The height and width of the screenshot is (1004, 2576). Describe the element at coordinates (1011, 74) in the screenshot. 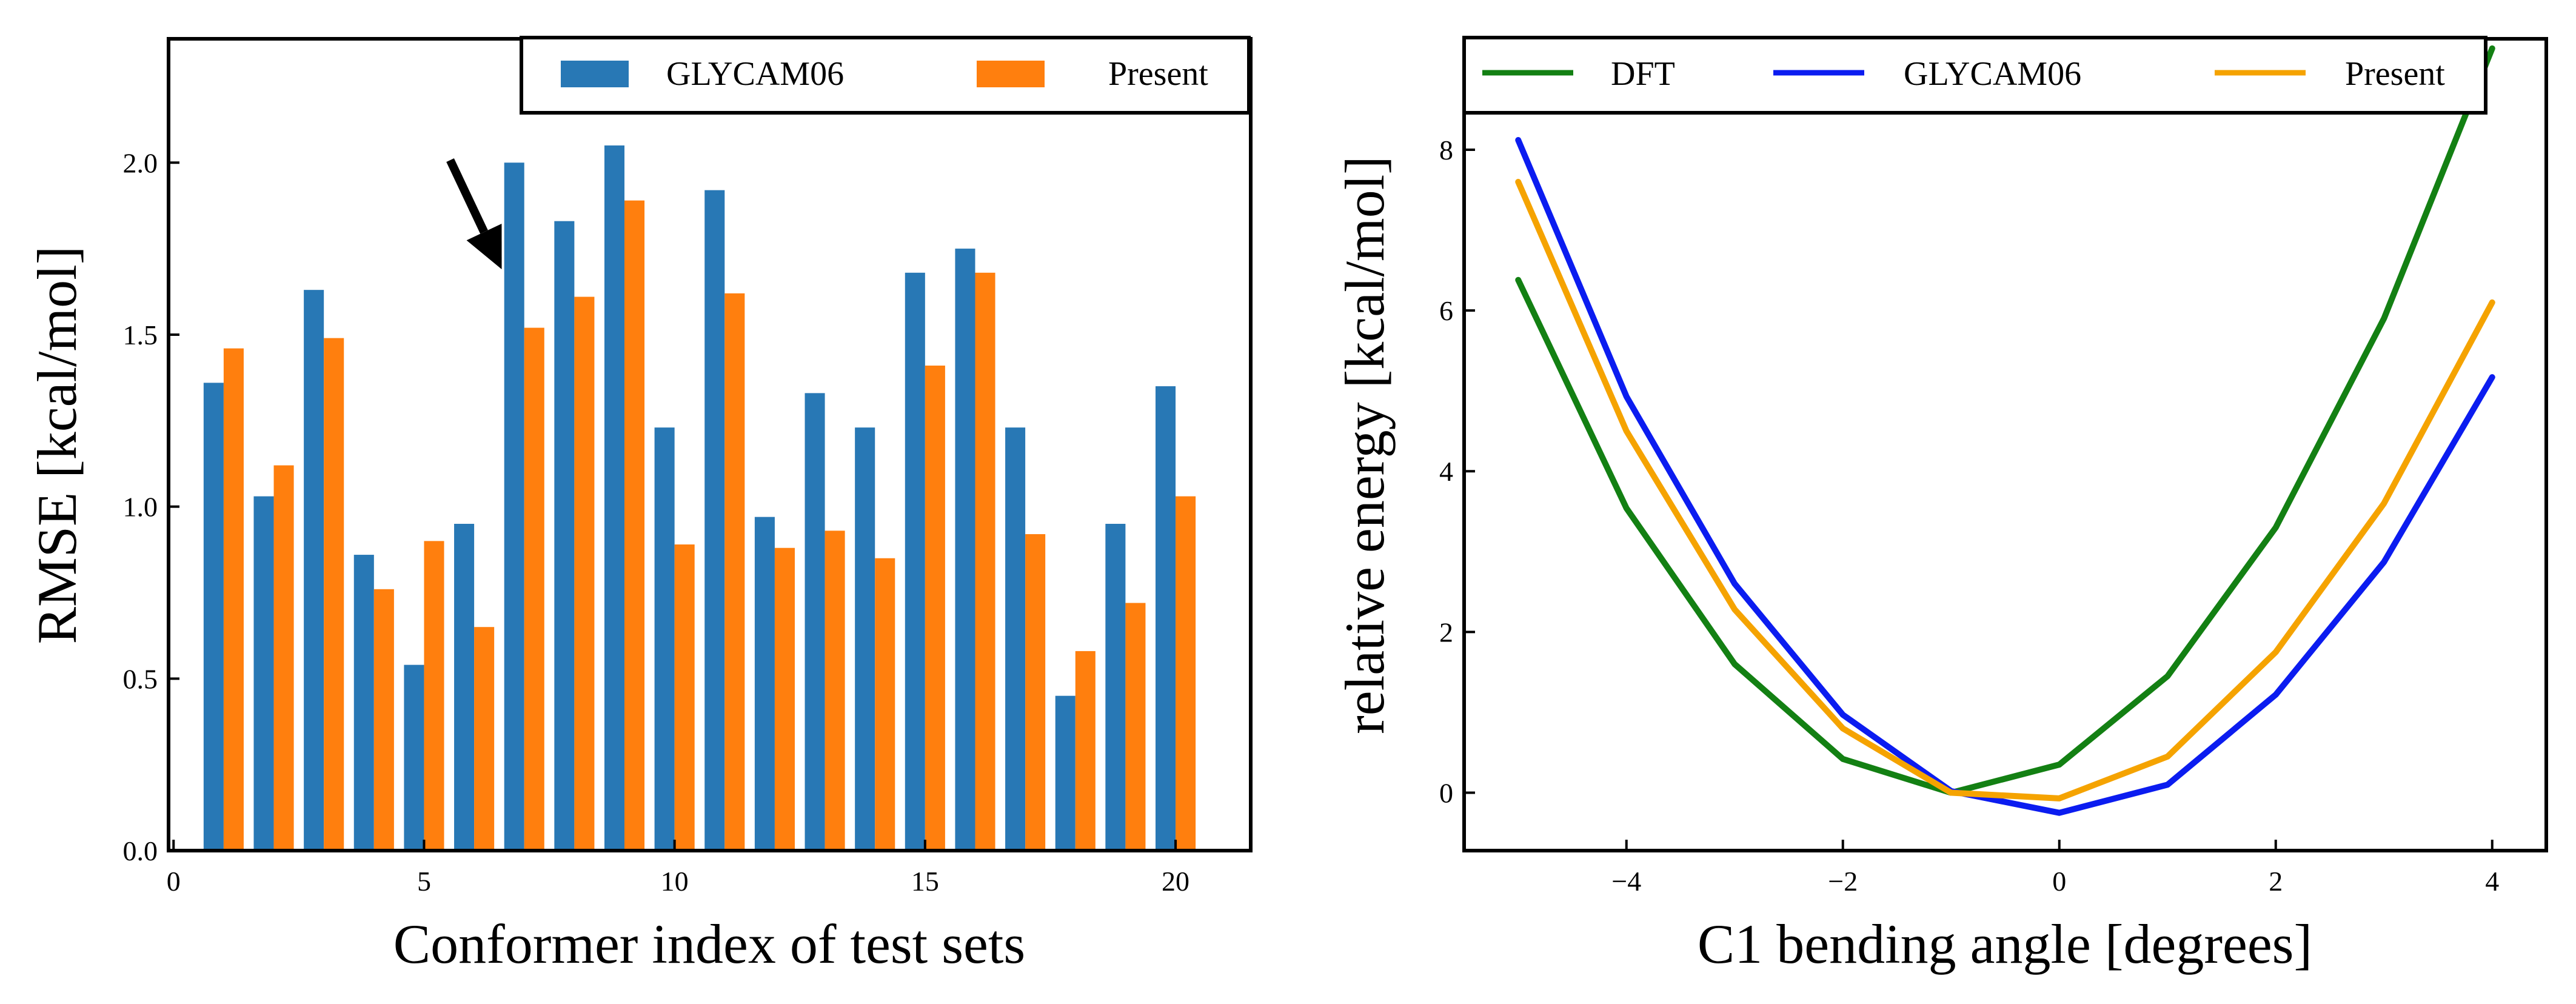

I see `legend-swatch-present` at that location.